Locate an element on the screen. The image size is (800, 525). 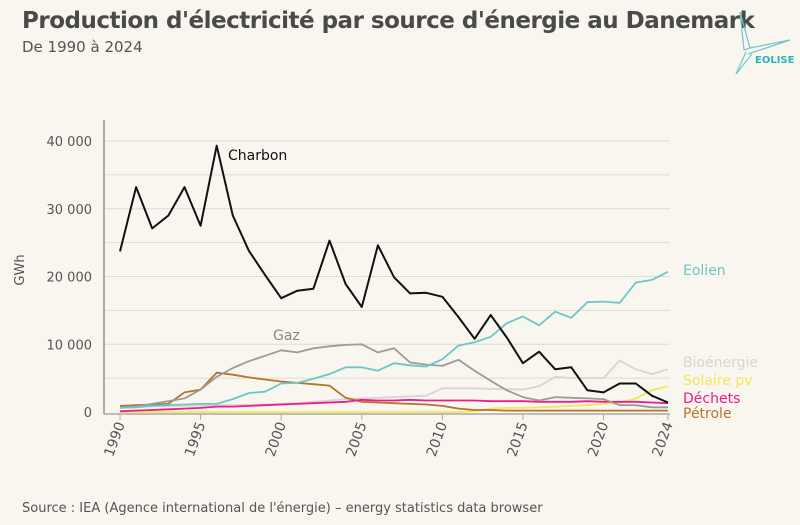
series-line-bionergie is located at coordinates (394, 383).